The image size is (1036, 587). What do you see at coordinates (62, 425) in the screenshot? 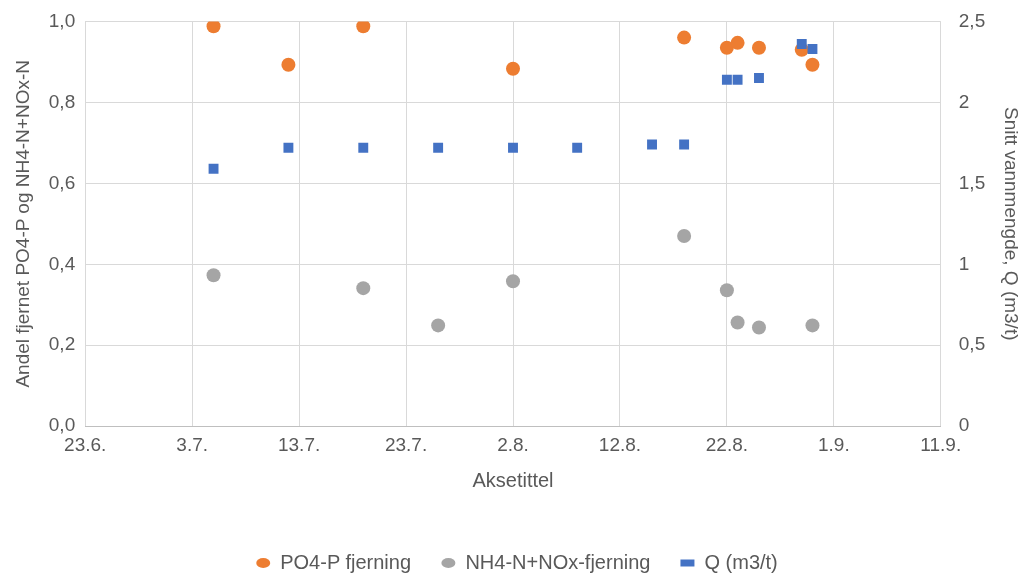
I see `y-tick-label: 0,0` at bounding box center [62, 425].